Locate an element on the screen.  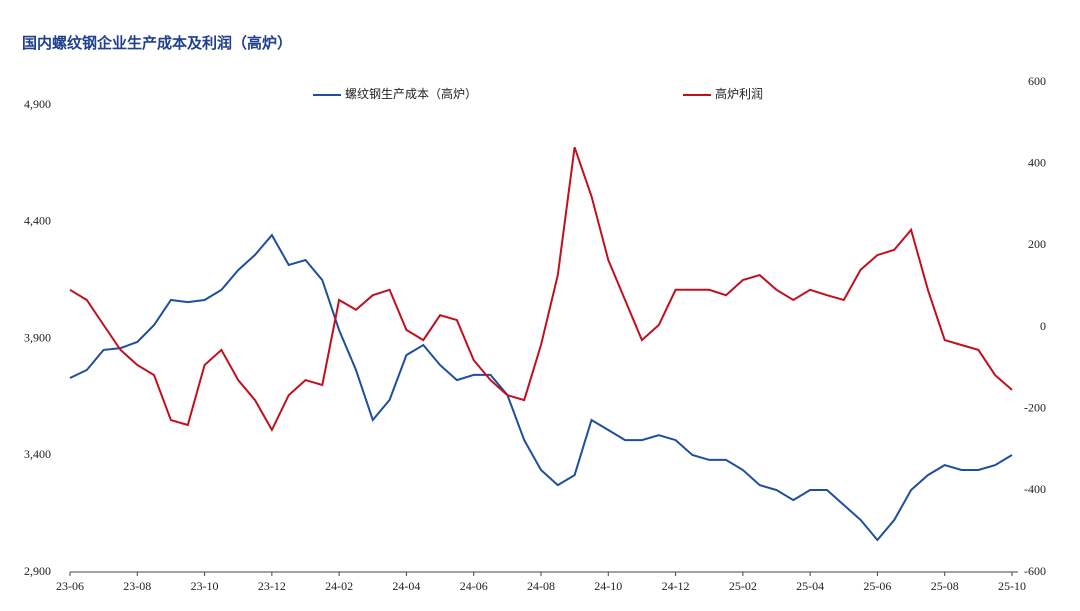
y2-tick-label: 0 is located at coordinates (1043, 326).